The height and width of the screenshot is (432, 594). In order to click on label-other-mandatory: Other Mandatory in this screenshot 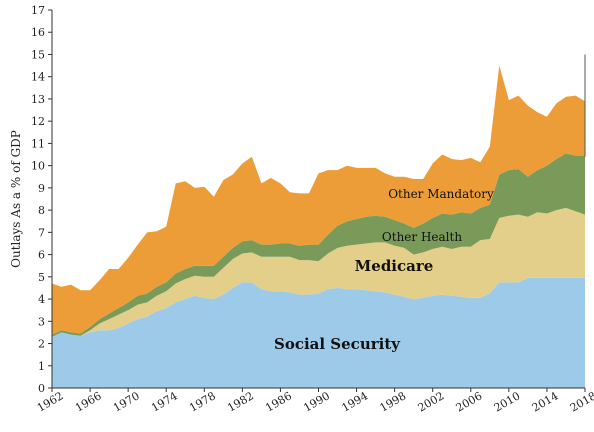, I will do `click(441, 194)`.